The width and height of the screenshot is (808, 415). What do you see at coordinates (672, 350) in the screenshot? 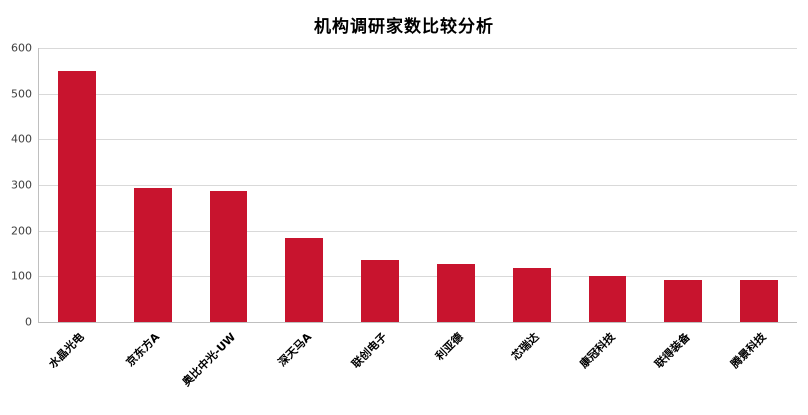
I see `category-label: 联得装备` at bounding box center [672, 350].